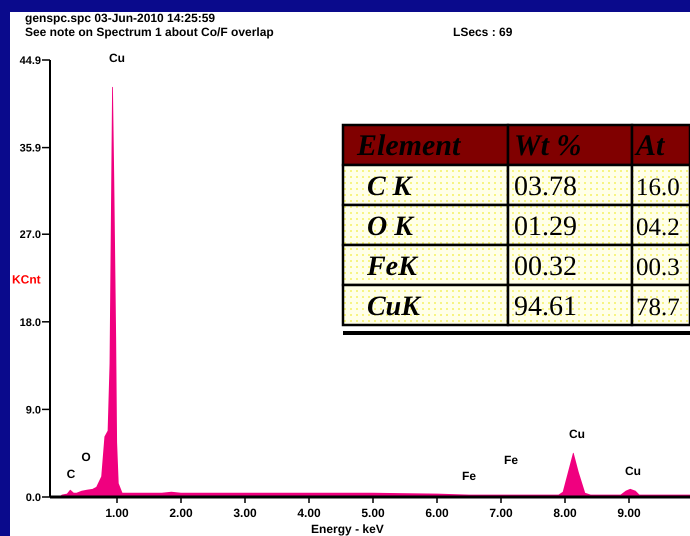 The height and width of the screenshot is (536, 690). I want to click on y-tick-label: 27.0, so click(30, 235).